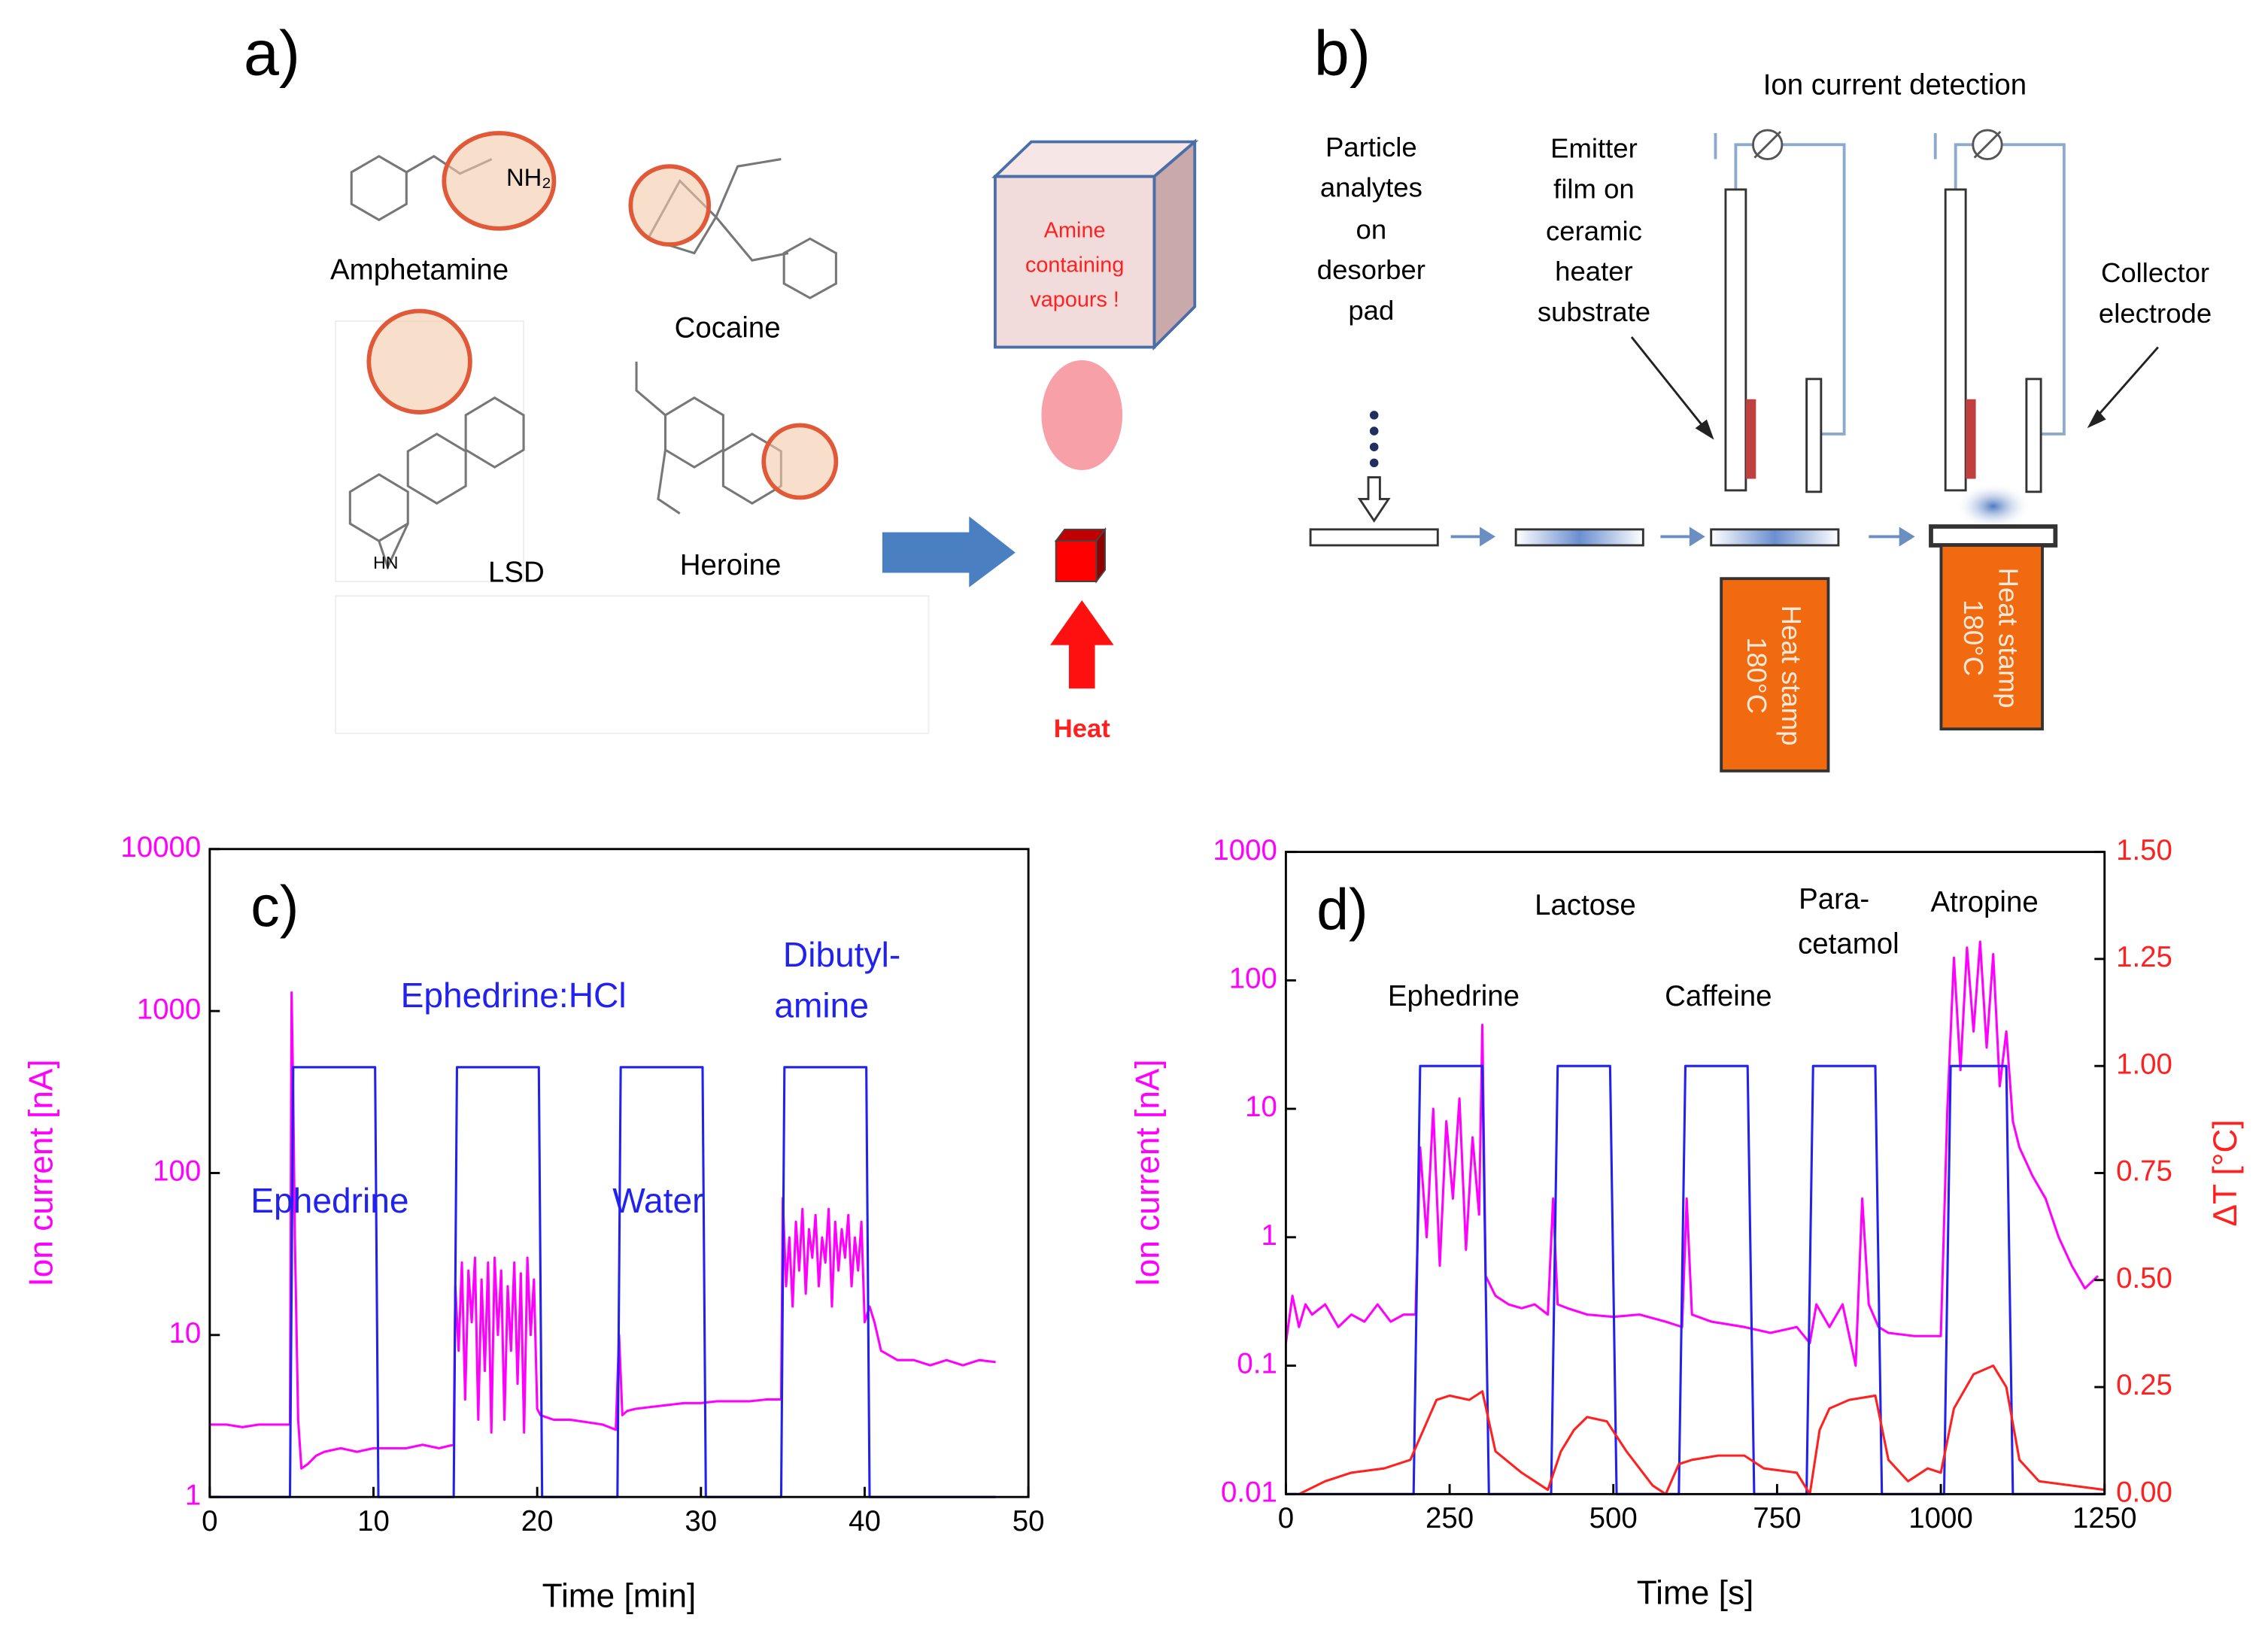 Image resolution: width=2268 pixels, height=1633 pixels. Describe the element at coordinates (737, 437) in the screenshot. I see `heroine-structure` at that location.